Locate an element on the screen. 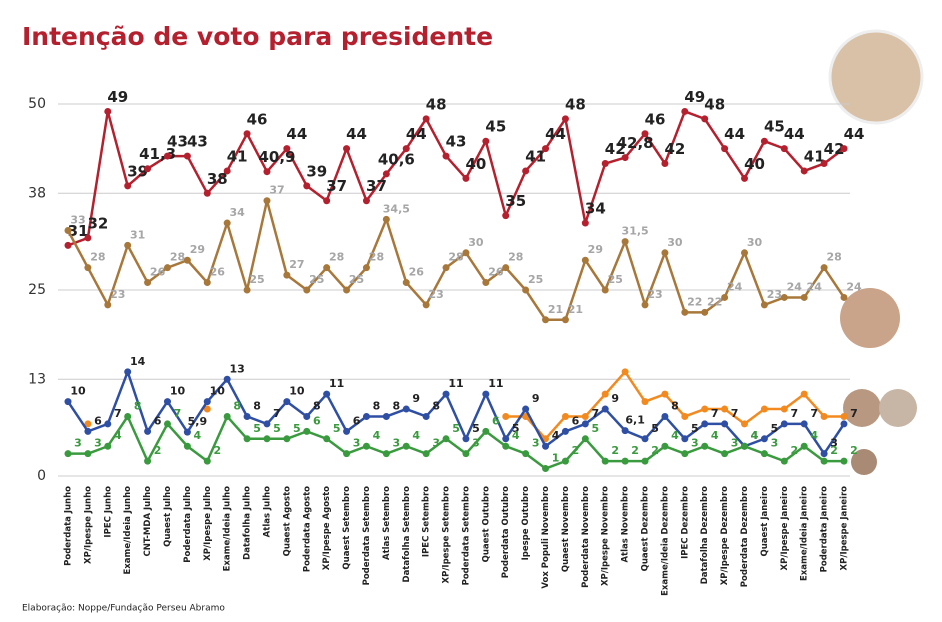  x-tick-label: IPEC Setembro is located at coordinates (427, 521).